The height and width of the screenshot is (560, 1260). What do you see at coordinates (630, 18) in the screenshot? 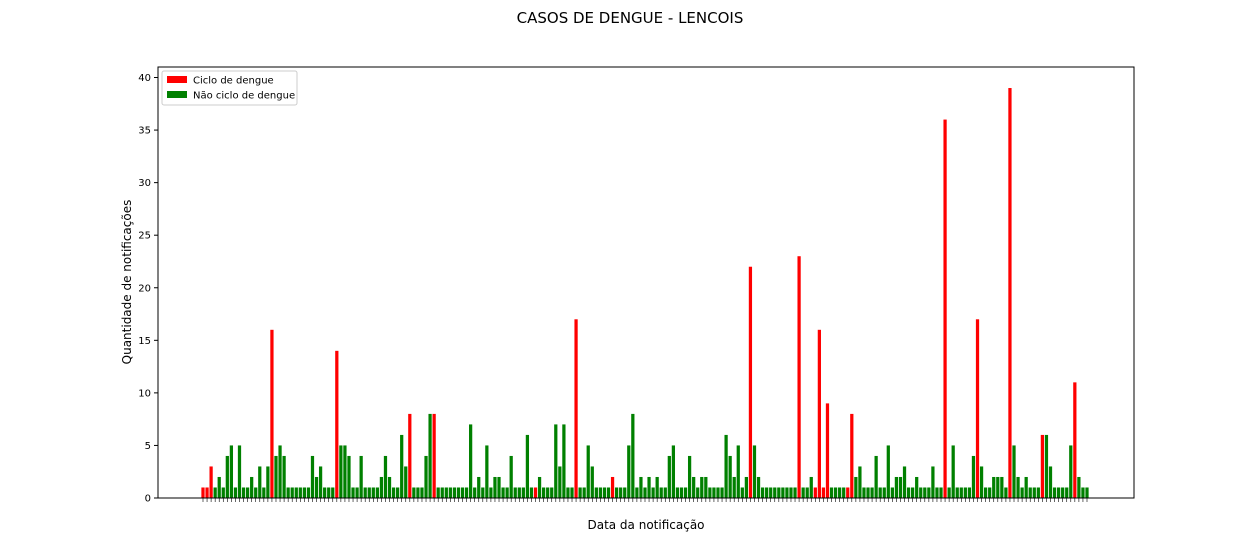
I see `chart-title: CASOS DE DENGUE - LENCOIS` at bounding box center [630, 18].